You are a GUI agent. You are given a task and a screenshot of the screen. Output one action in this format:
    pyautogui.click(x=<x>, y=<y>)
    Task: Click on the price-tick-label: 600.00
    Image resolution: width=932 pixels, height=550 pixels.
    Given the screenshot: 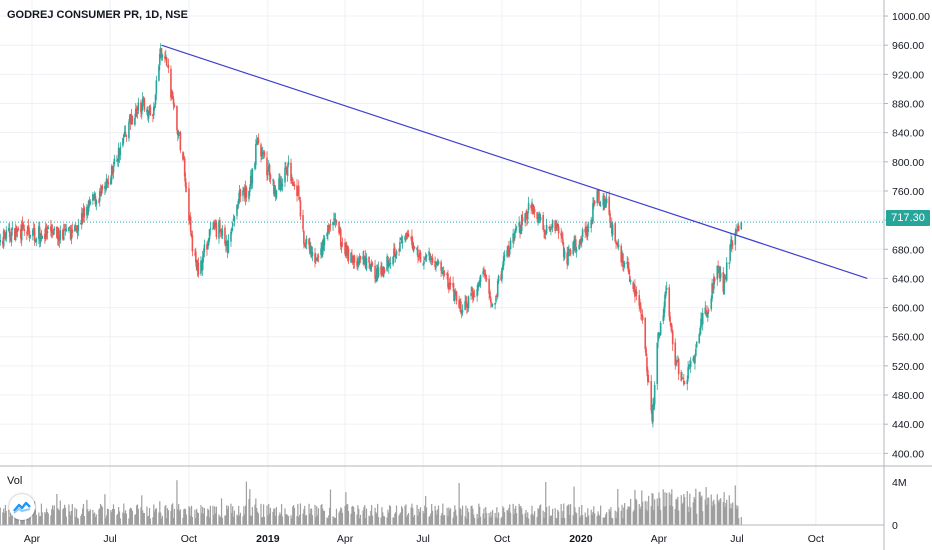 What is the action you would take?
    pyautogui.click(x=908, y=309)
    